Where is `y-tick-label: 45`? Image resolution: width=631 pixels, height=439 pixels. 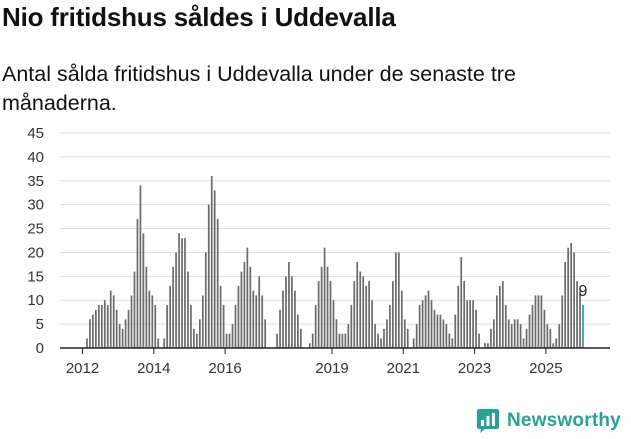 y-tick-label: 45 is located at coordinates (35, 133).